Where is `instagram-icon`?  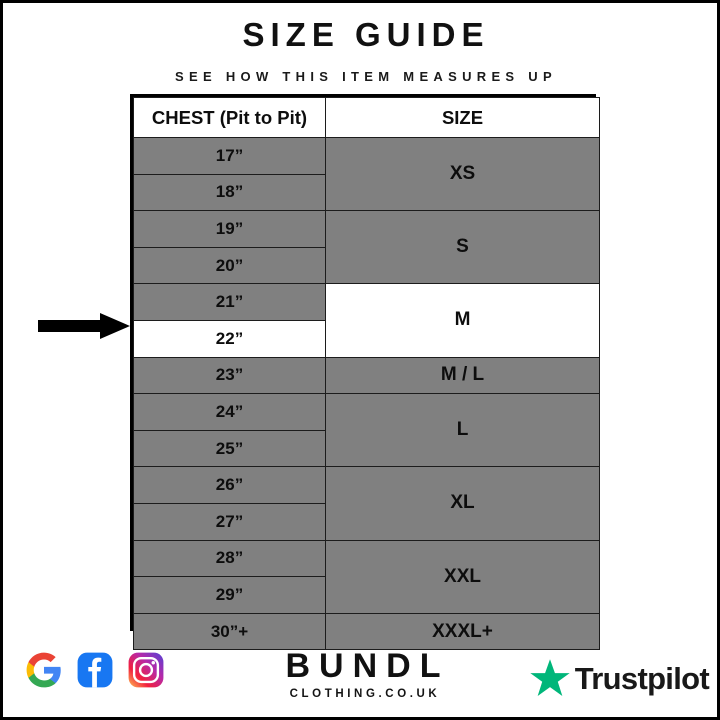 instagram-icon is located at coordinates (146, 670).